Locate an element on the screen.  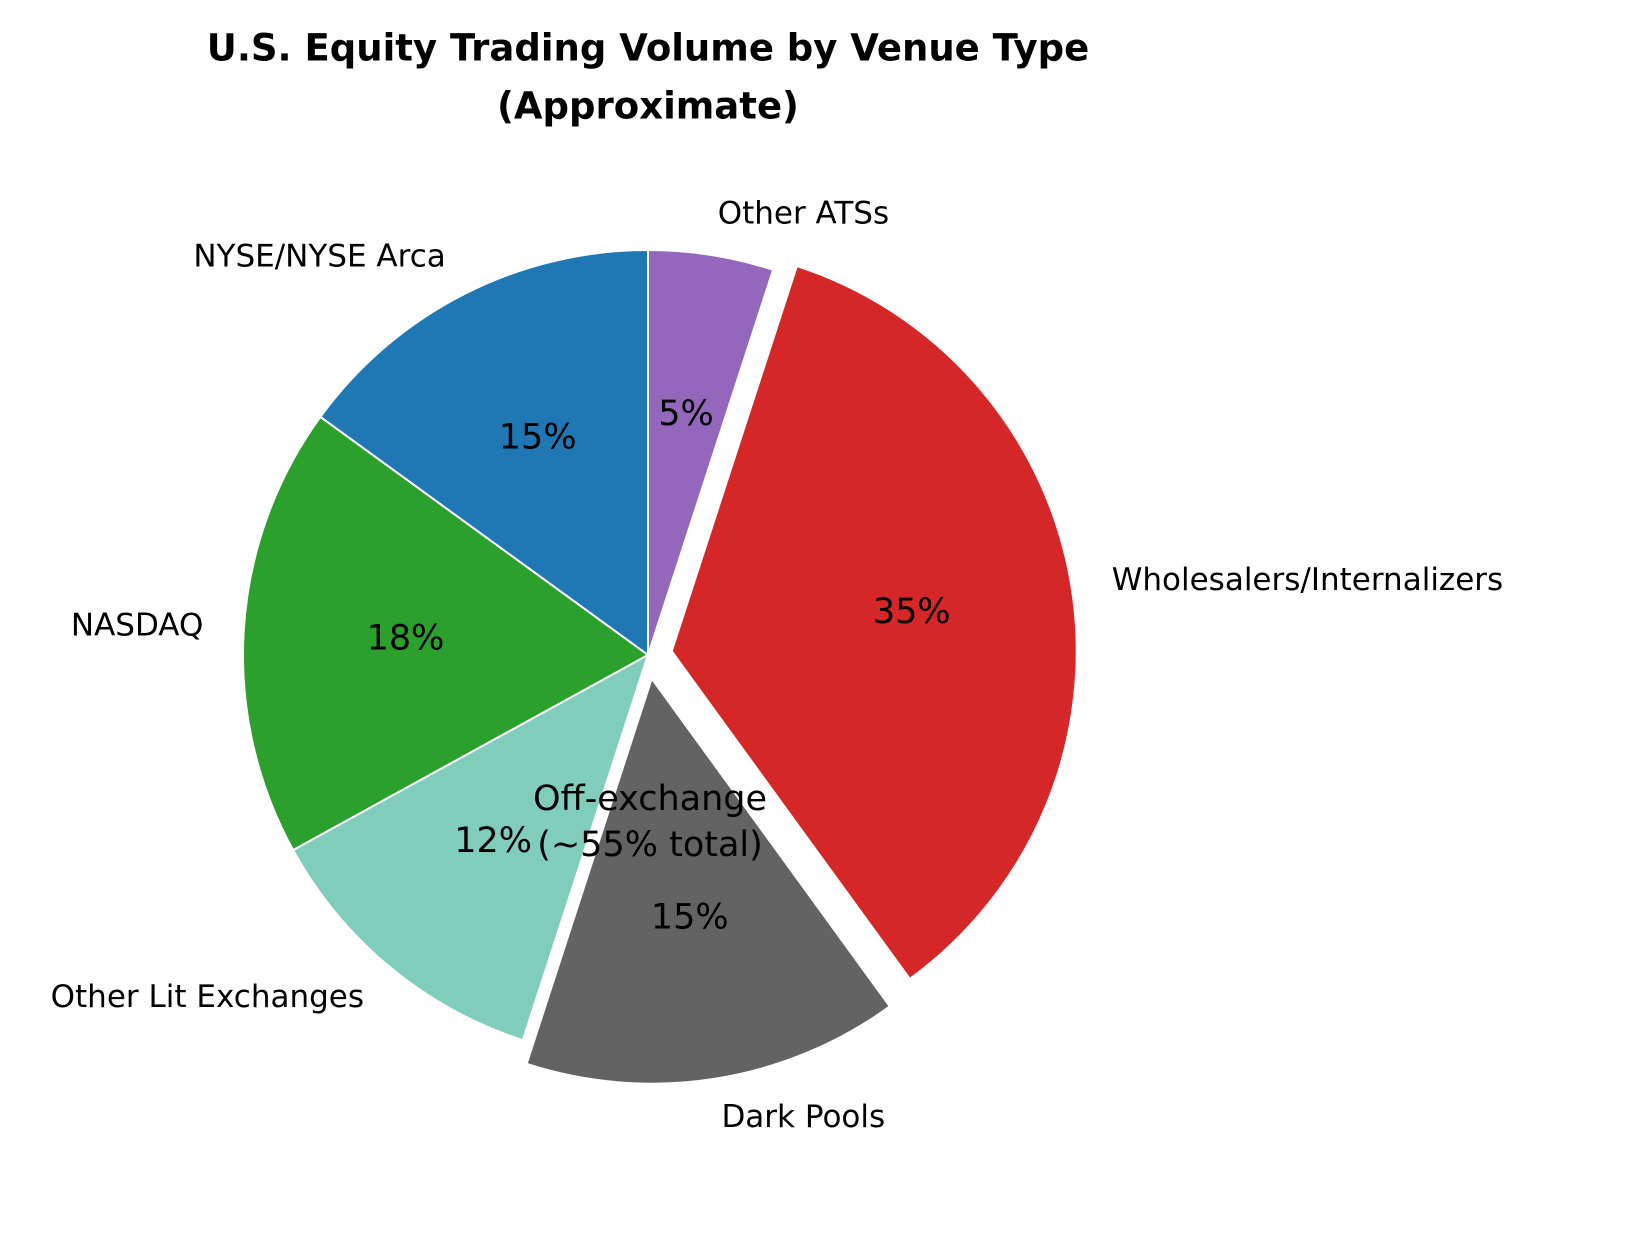
slice-label: Wholesalers/Internalizers is located at coordinates (1307, 580).